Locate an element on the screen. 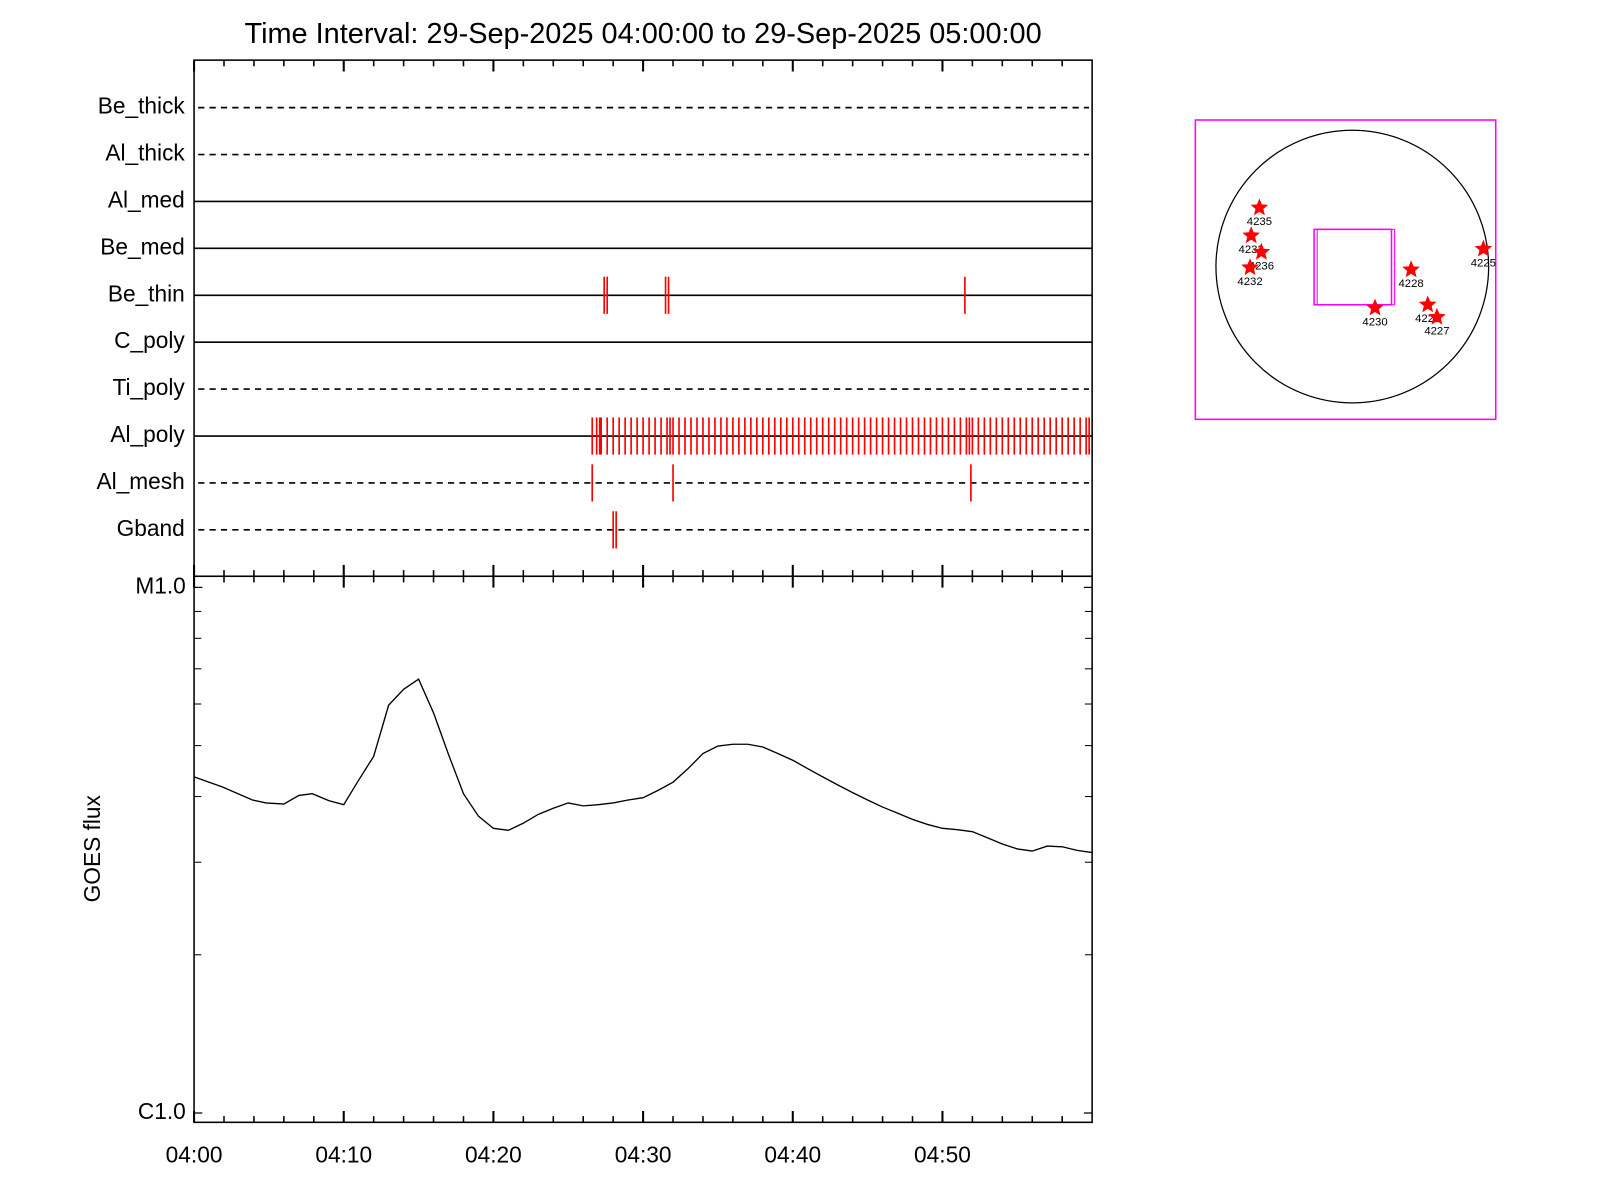  field-of-view is located at coordinates (1353, 267).